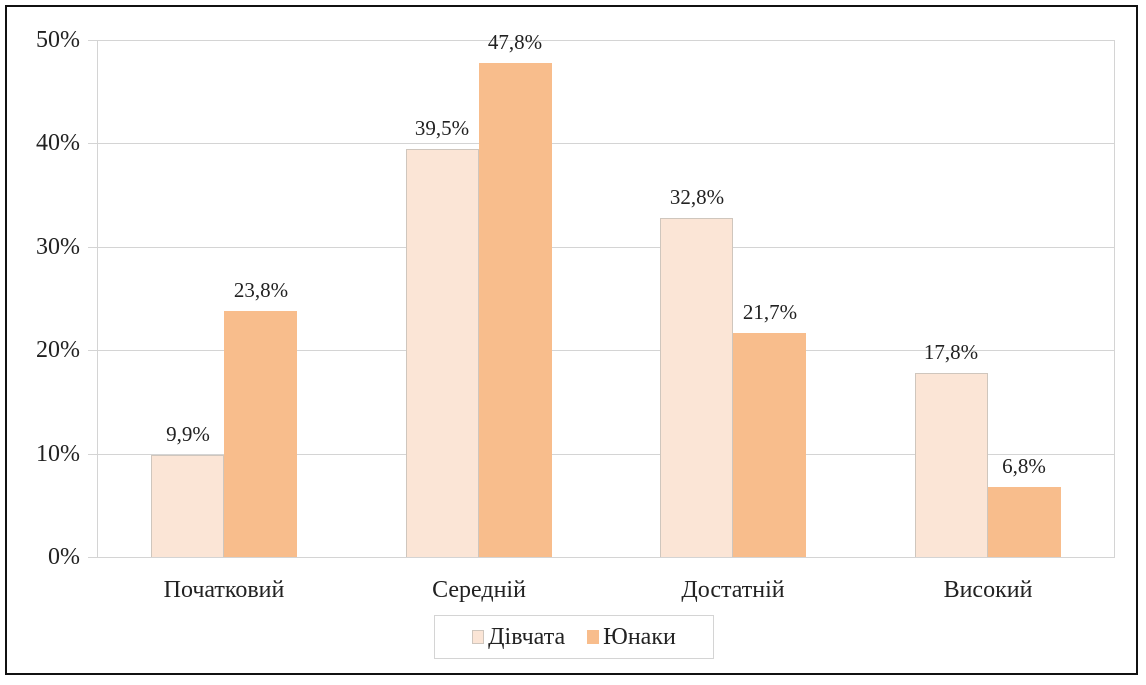 The height and width of the screenshot is (685, 1146). What do you see at coordinates (770, 312) in the screenshot?
I see `data-label: 21,7%` at bounding box center [770, 312].